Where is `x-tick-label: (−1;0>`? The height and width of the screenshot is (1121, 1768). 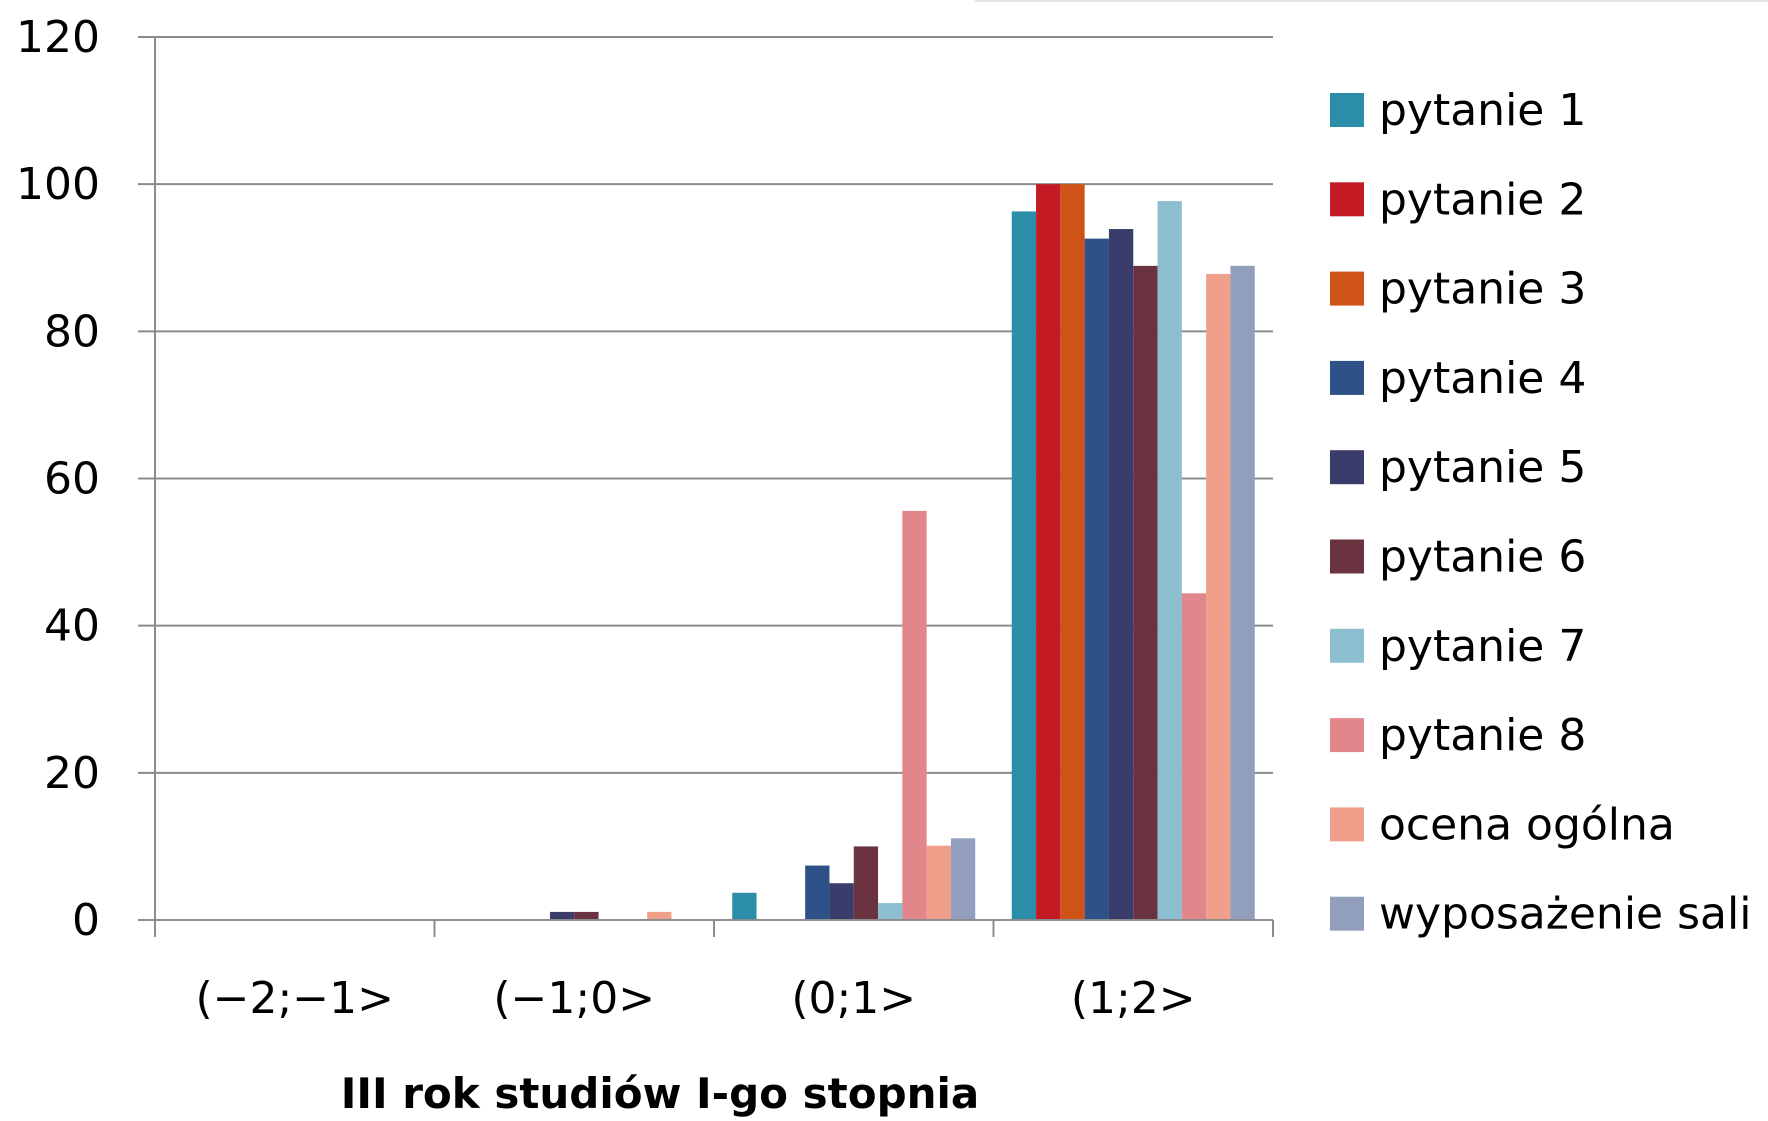 x-tick-label: (−1;0> is located at coordinates (574, 998).